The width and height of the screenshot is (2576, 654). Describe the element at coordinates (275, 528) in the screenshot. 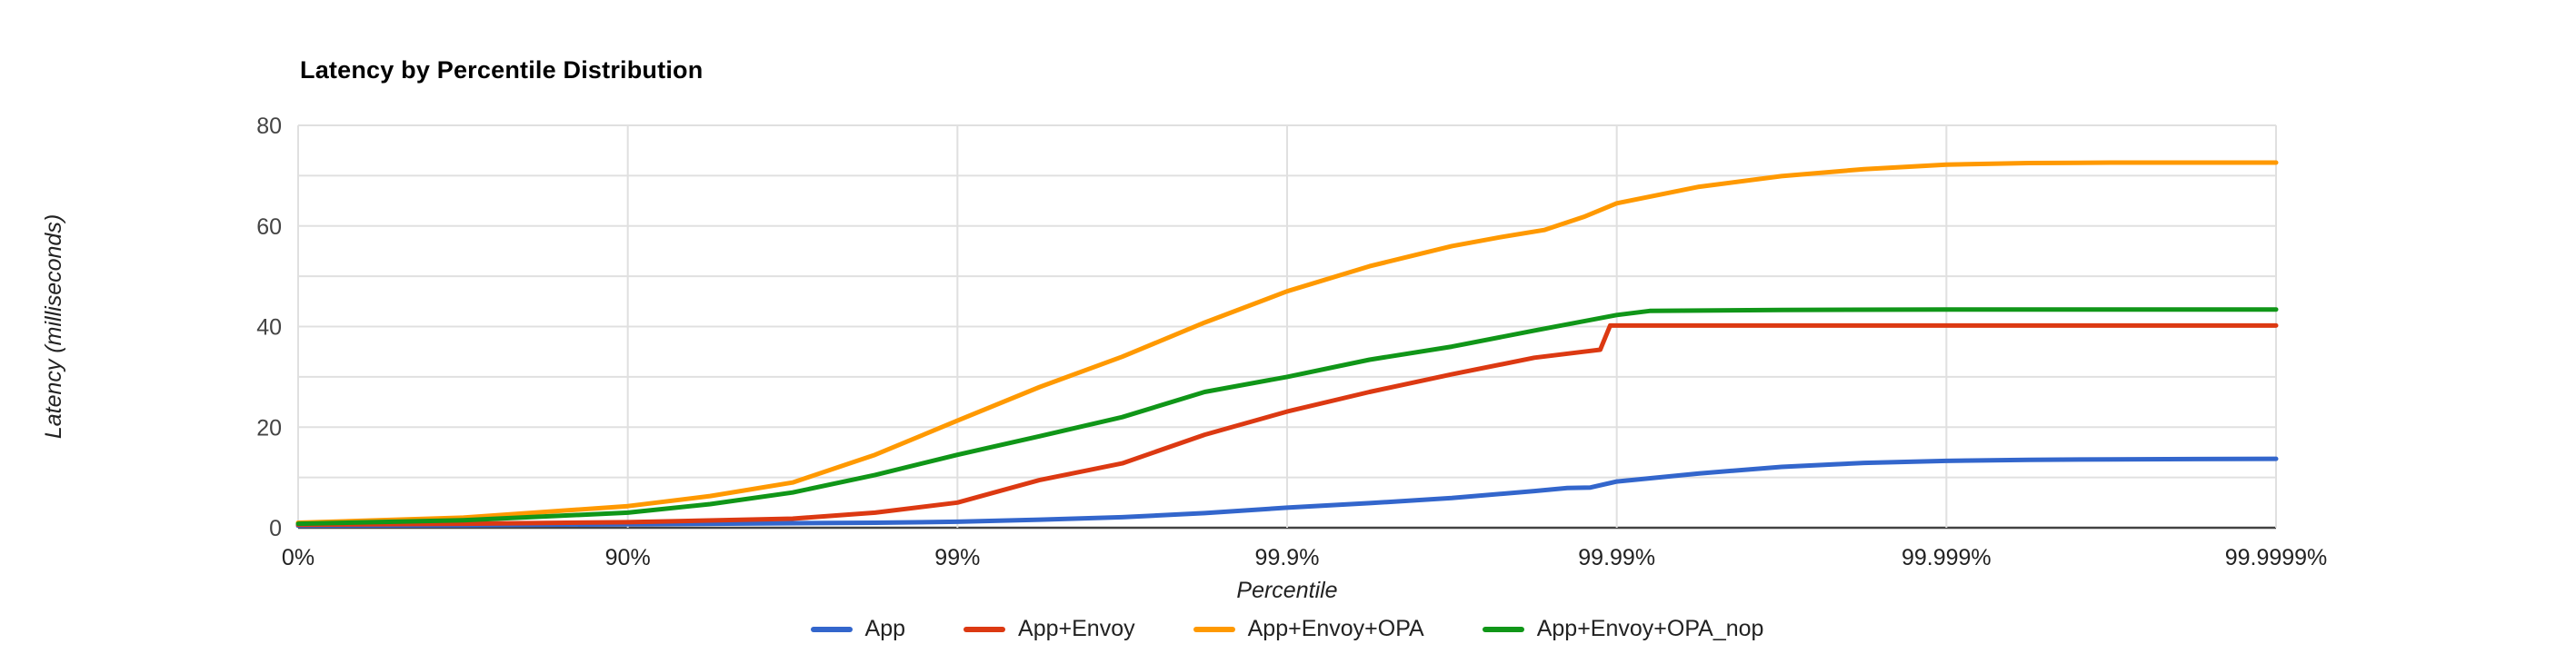

I see `y-tick-label: 0` at that location.